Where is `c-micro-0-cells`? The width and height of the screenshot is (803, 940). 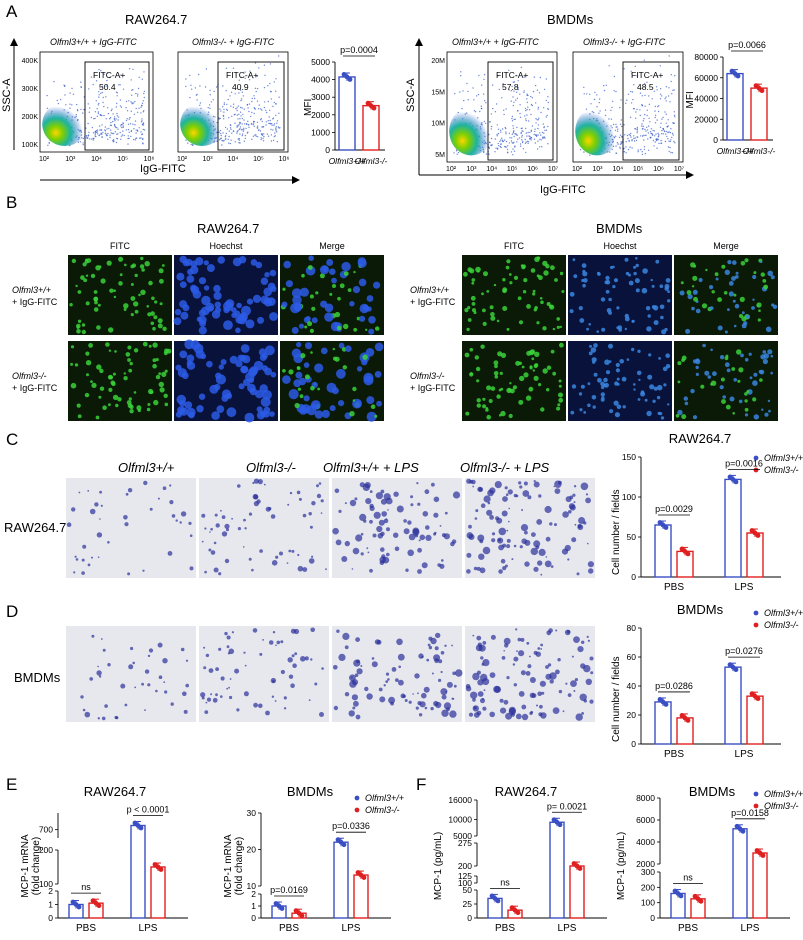 c-micro-0-cells is located at coordinates (130, 528).